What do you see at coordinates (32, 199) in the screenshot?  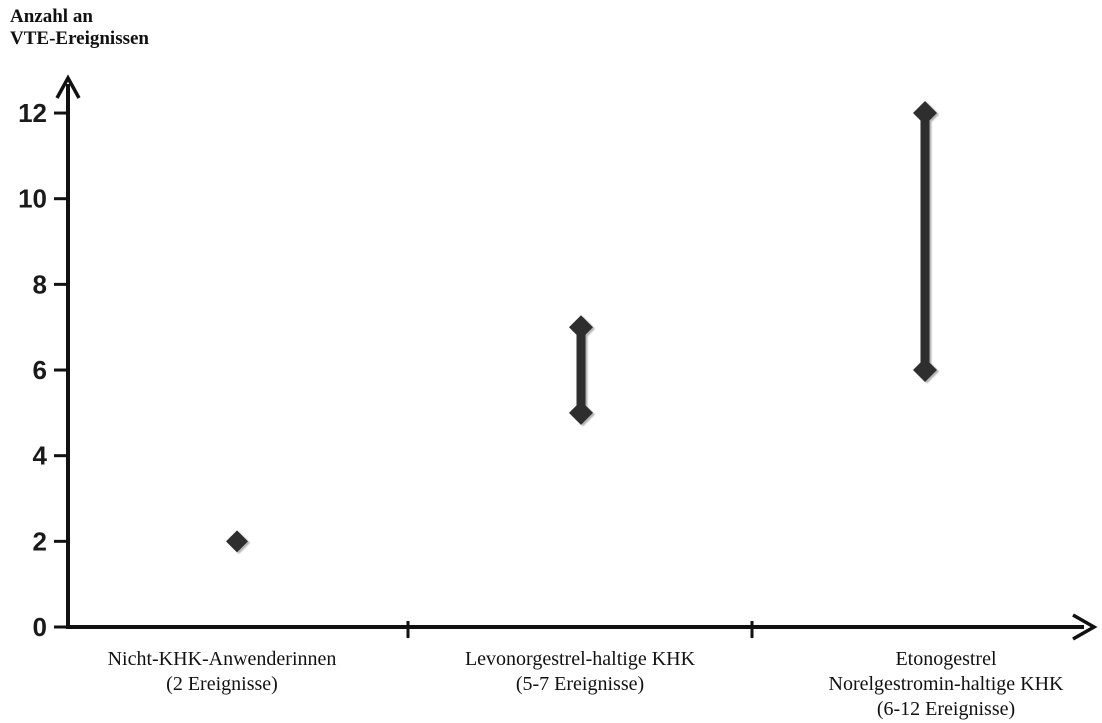 I see `y-axis-tick-label: 10` at bounding box center [32, 199].